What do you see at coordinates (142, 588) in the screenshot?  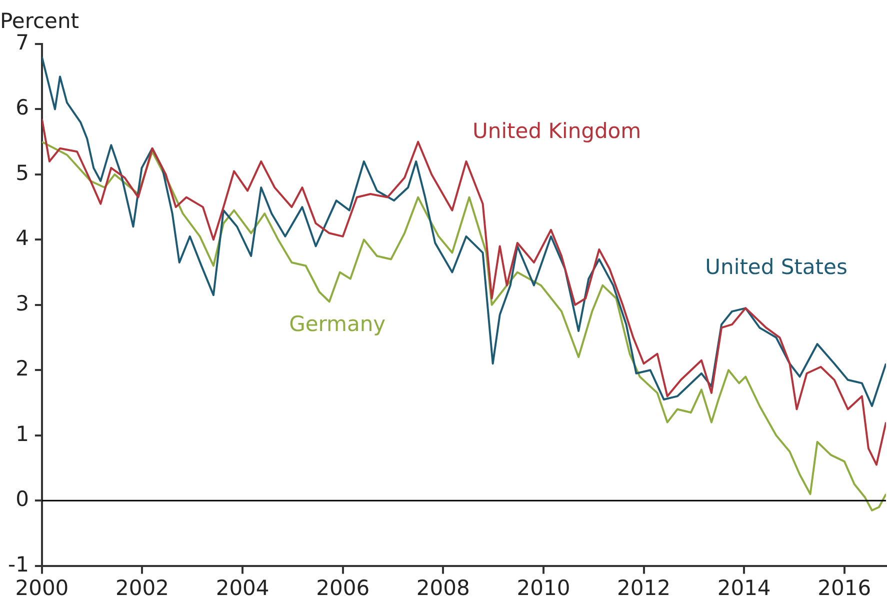 I see `x-tick-label: 2002` at bounding box center [142, 588].